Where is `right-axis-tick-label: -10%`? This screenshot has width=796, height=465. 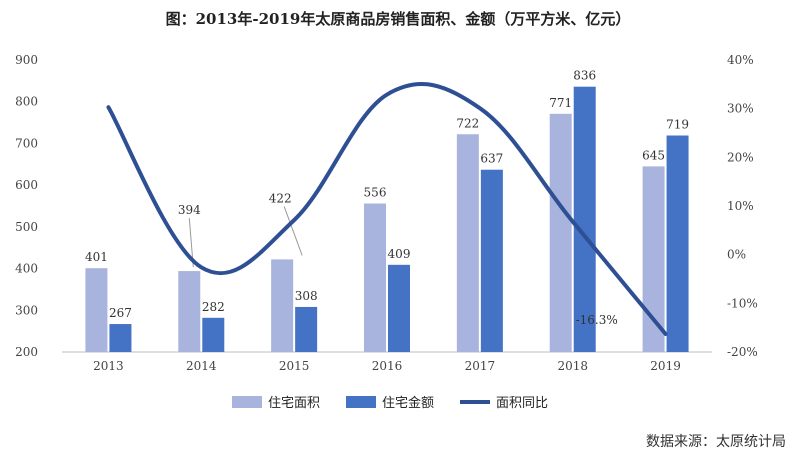
right-axis-tick-label: -10% is located at coordinates (742, 303).